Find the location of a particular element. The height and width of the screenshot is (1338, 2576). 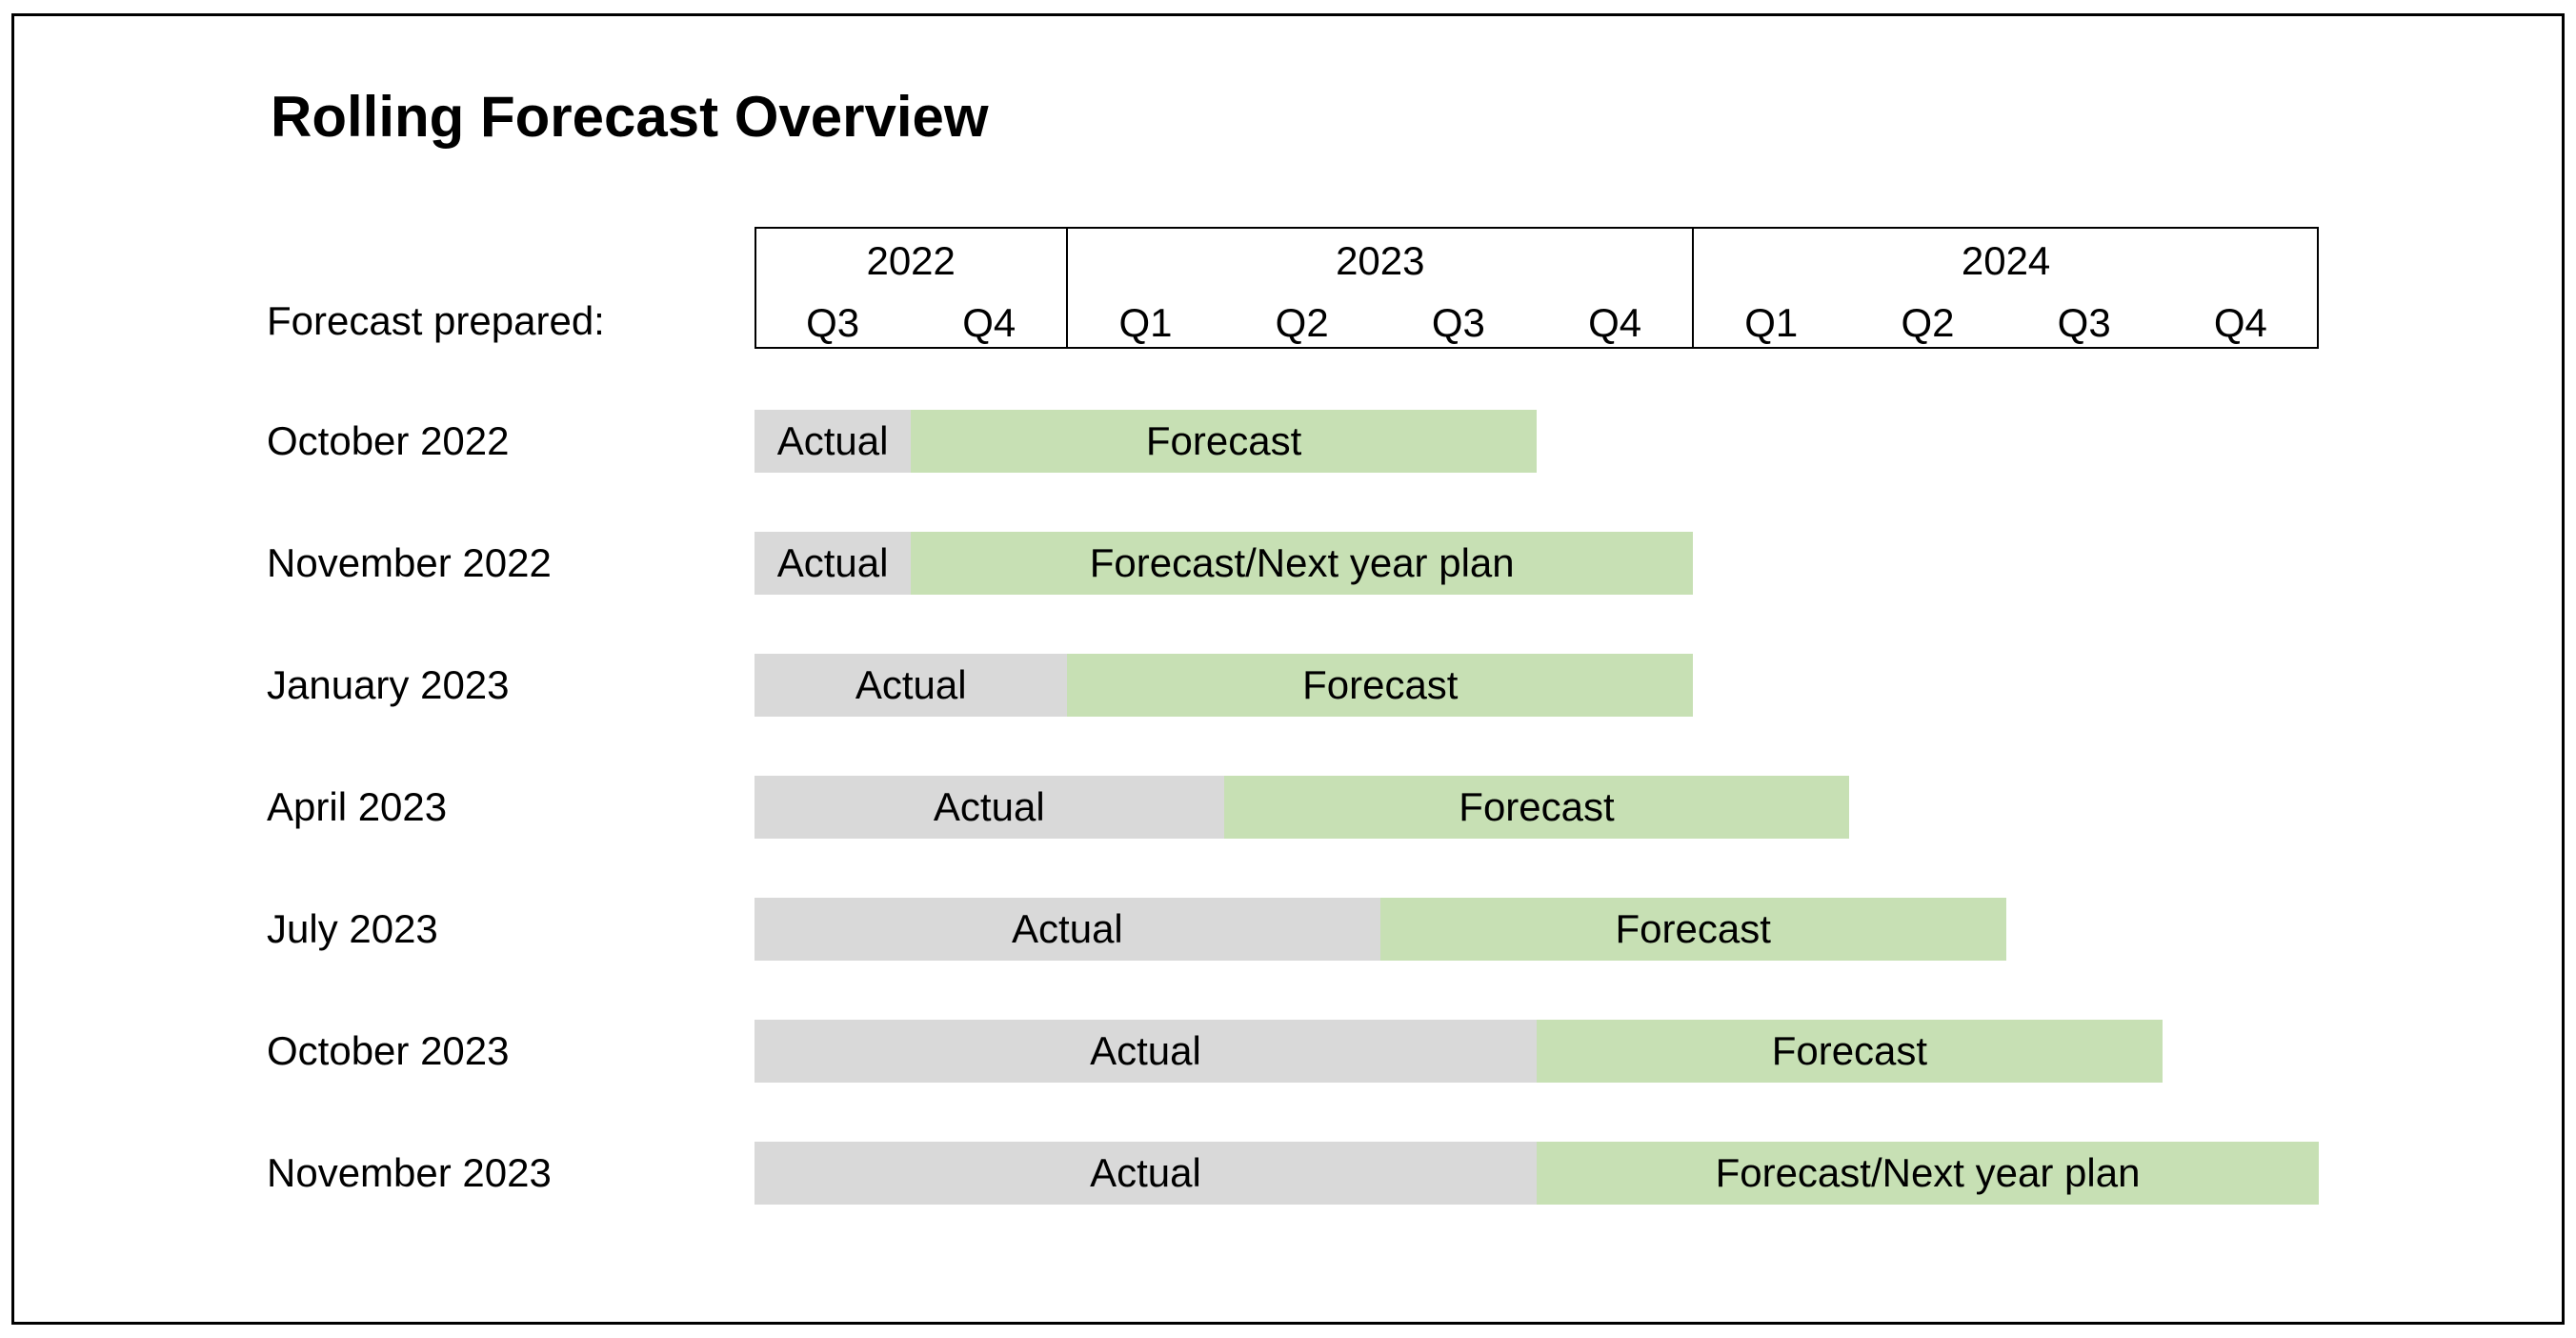

row-label: October 2023 is located at coordinates (389, 1050).